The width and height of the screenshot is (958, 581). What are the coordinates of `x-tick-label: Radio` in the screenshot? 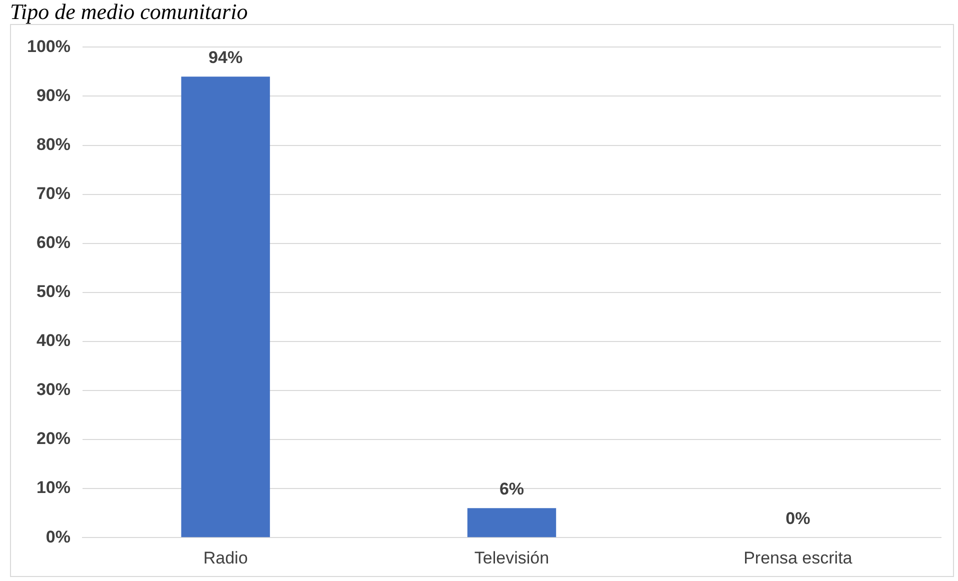 It's located at (225, 558).